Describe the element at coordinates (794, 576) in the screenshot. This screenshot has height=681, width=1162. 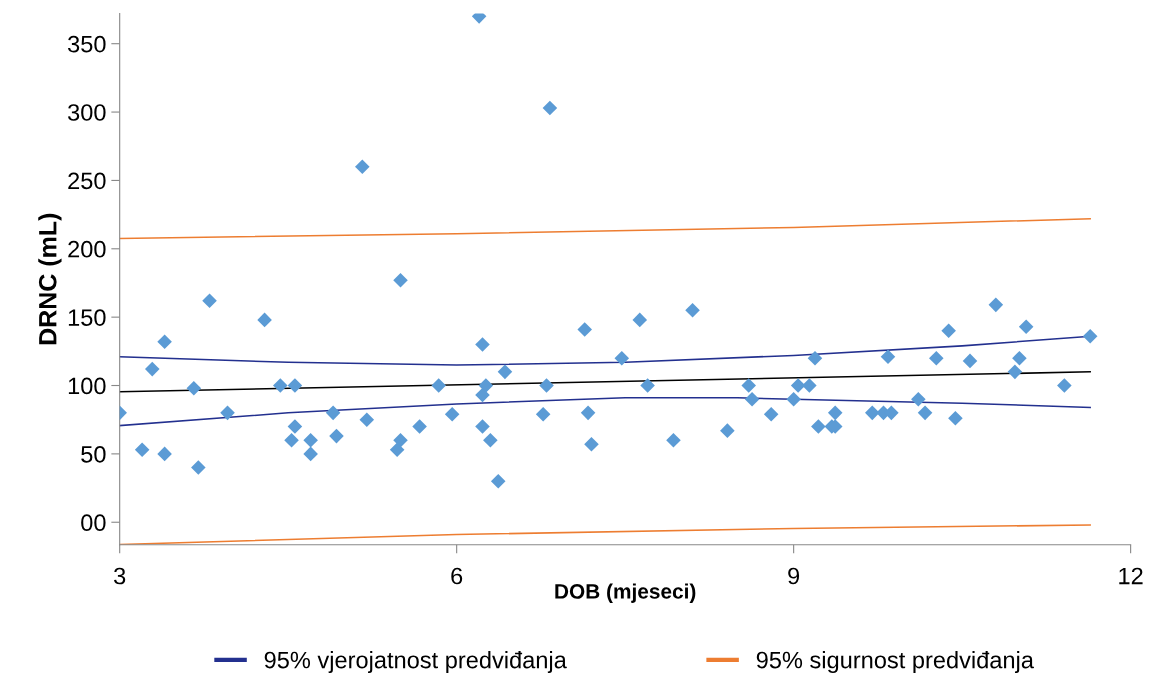
I see `x-tick-label: 9` at that location.